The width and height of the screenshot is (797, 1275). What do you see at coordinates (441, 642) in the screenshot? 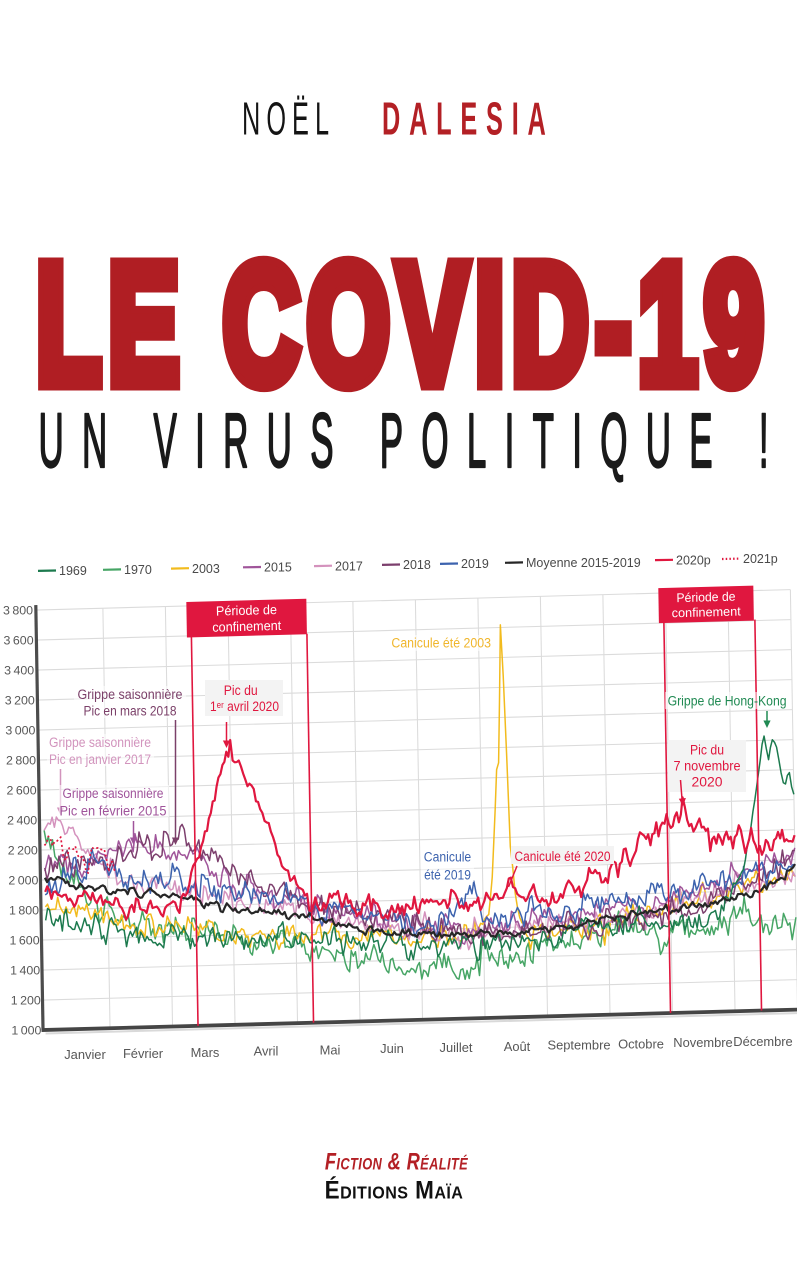
I see `svg-text: Canicule été 2003` at bounding box center [441, 642].